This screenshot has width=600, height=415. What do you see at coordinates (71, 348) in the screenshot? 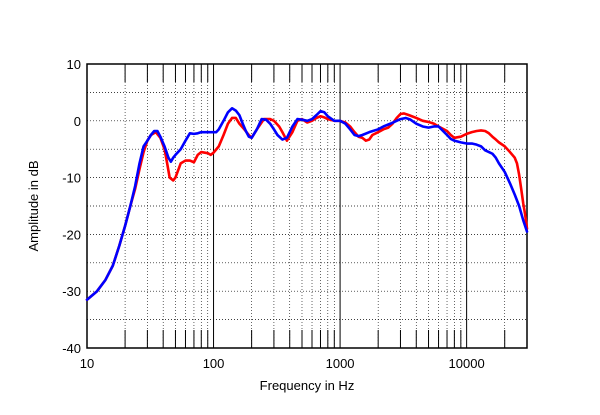
I see `y-tick-label: -40` at bounding box center [71, 348].